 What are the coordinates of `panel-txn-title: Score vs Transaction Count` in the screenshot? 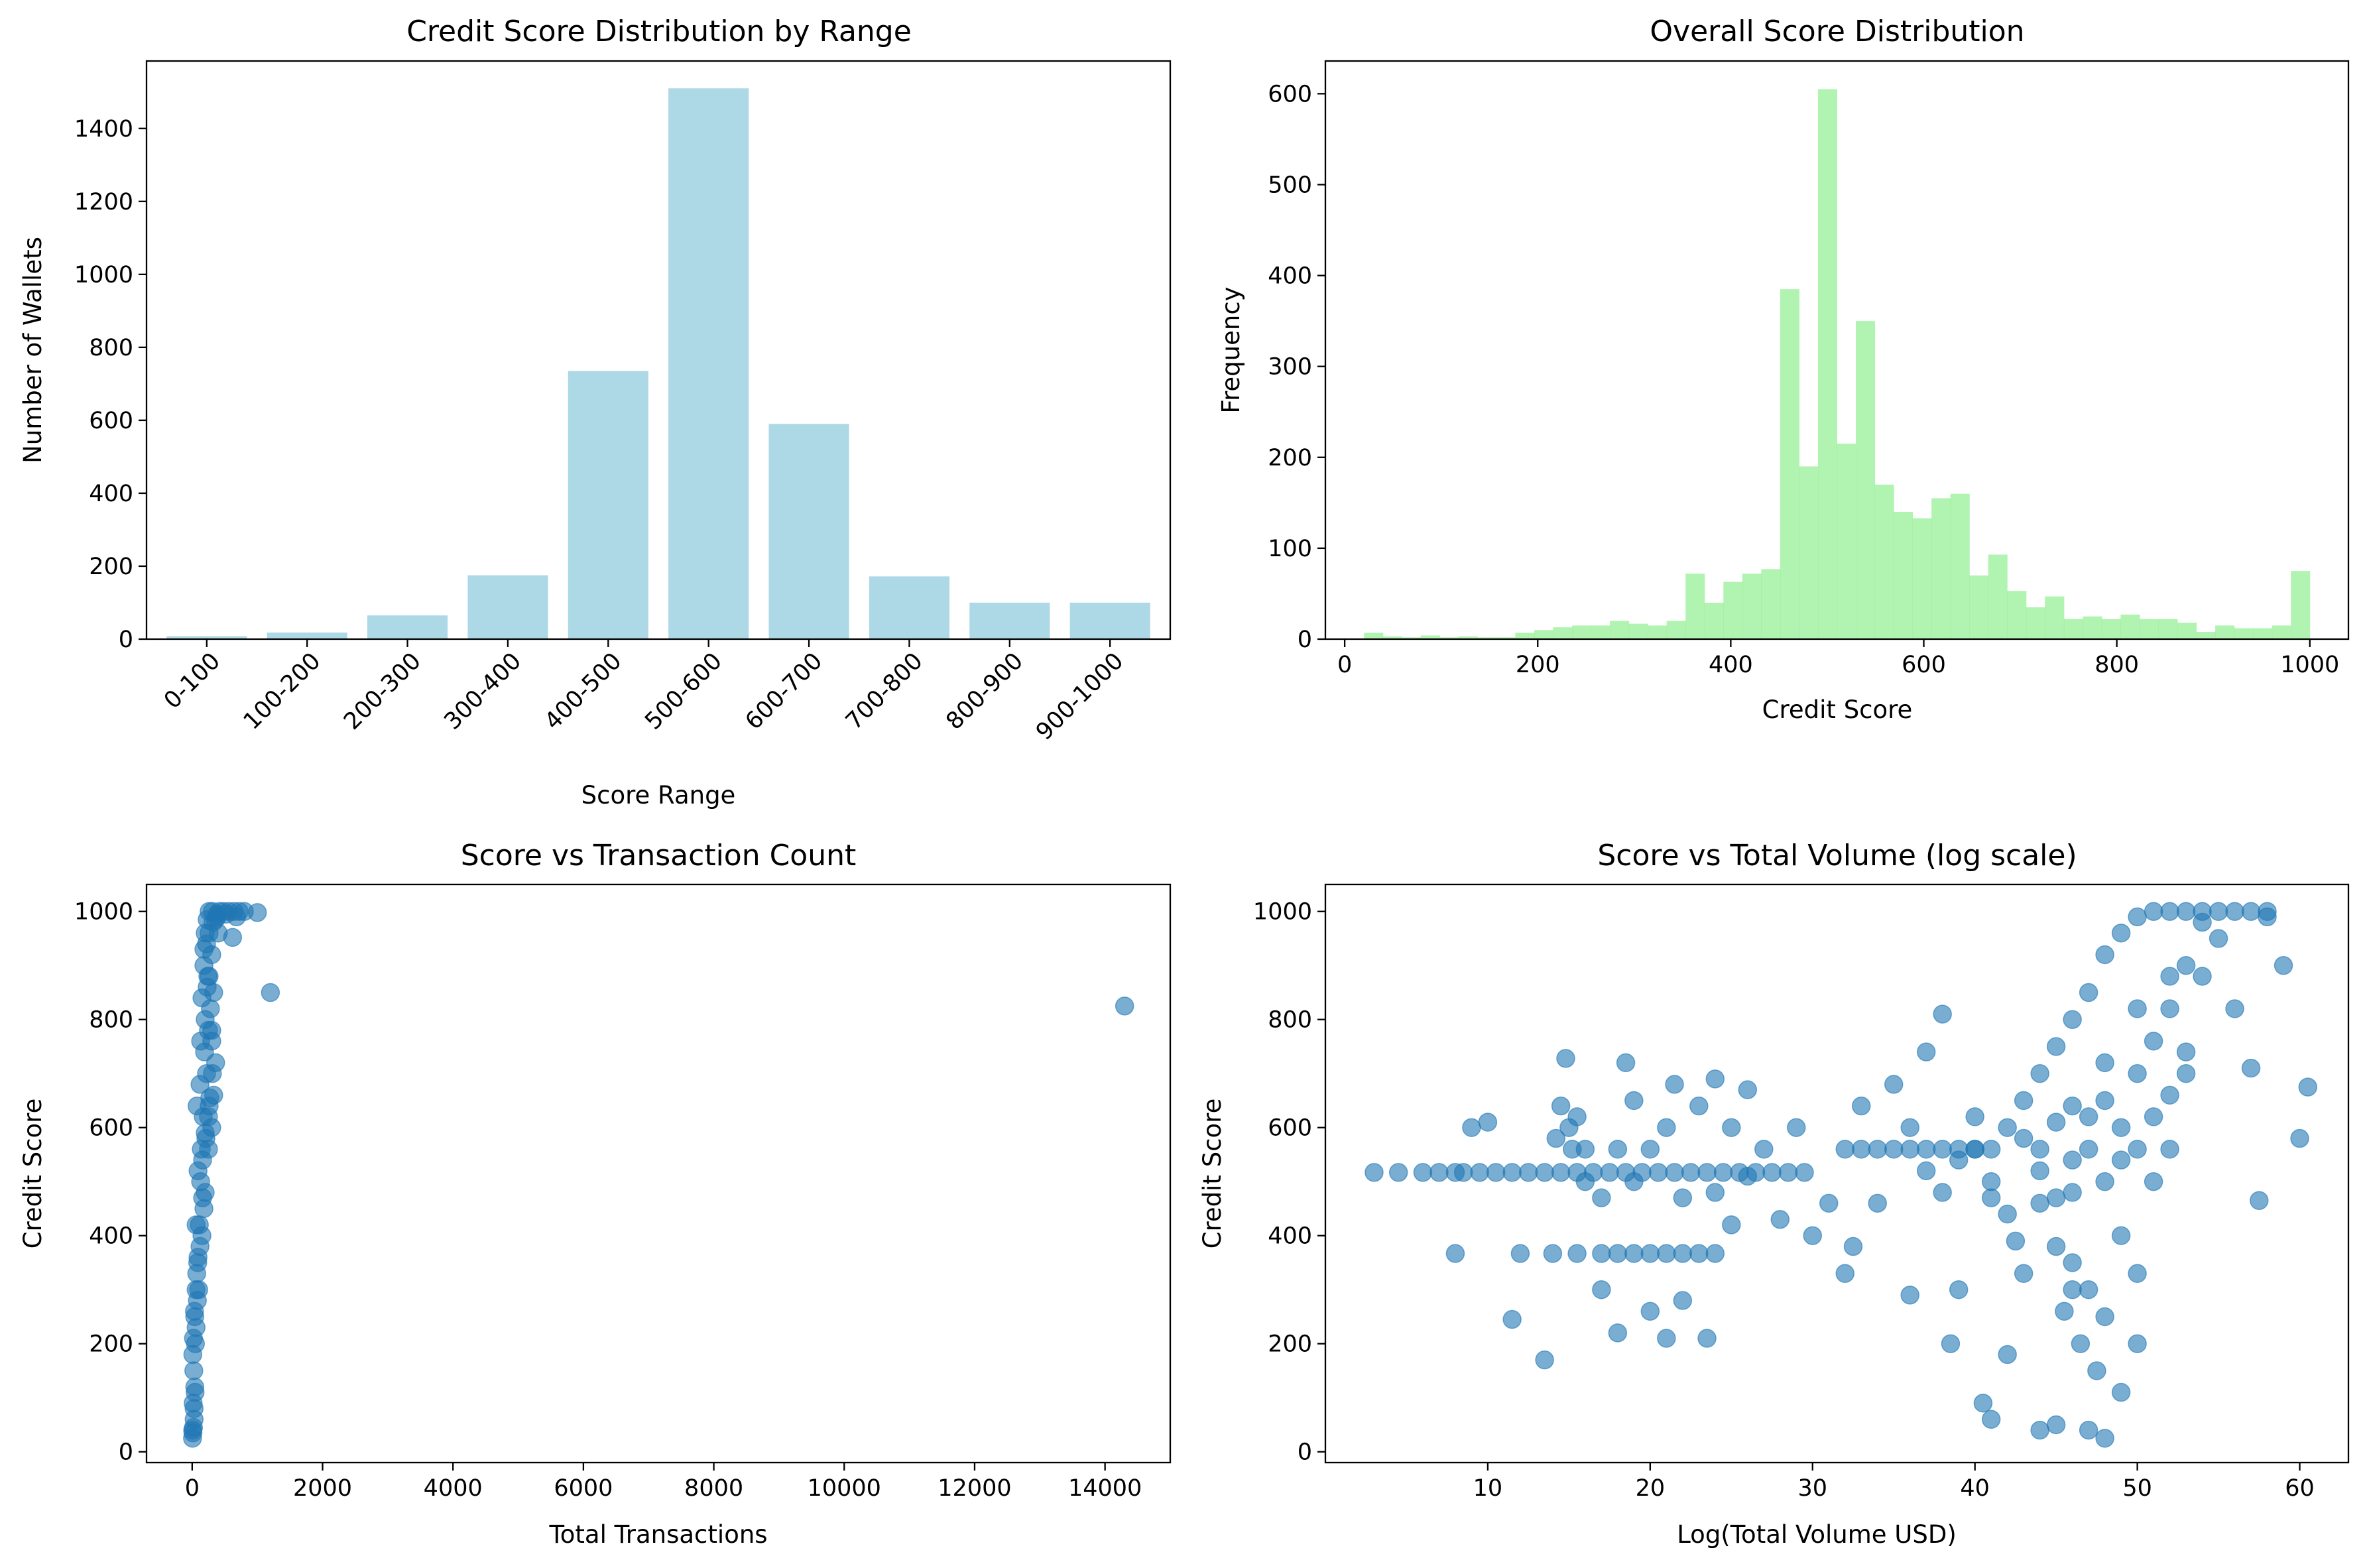 It's located at (659, 856).